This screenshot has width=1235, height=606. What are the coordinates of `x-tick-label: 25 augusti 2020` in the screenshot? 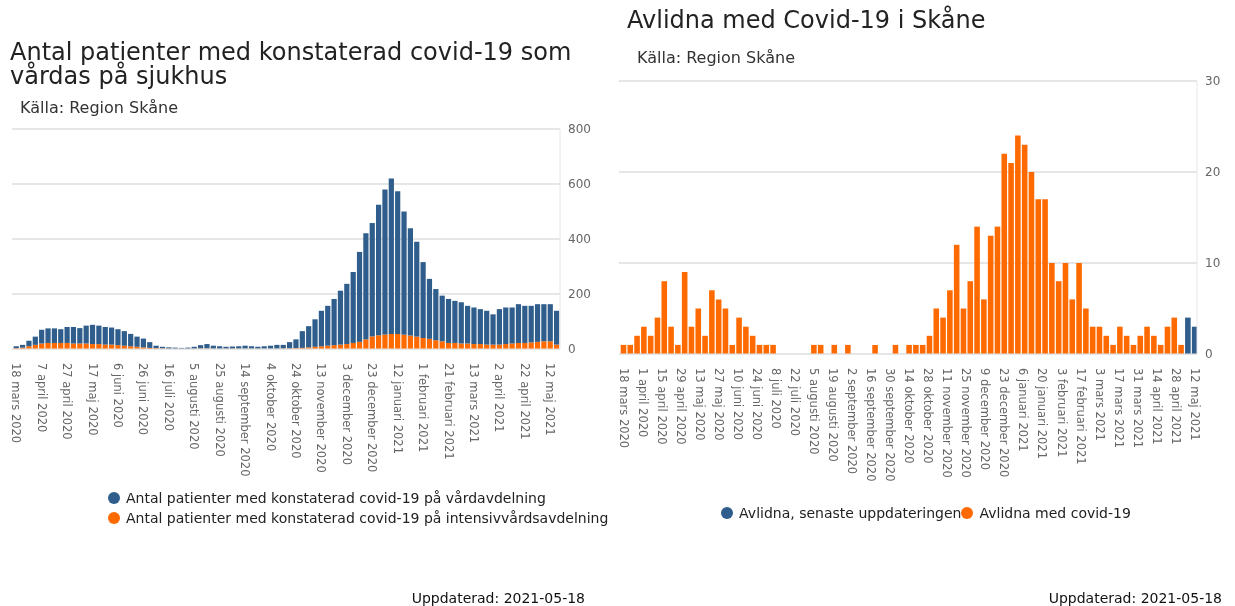 It's located at (219, 410).